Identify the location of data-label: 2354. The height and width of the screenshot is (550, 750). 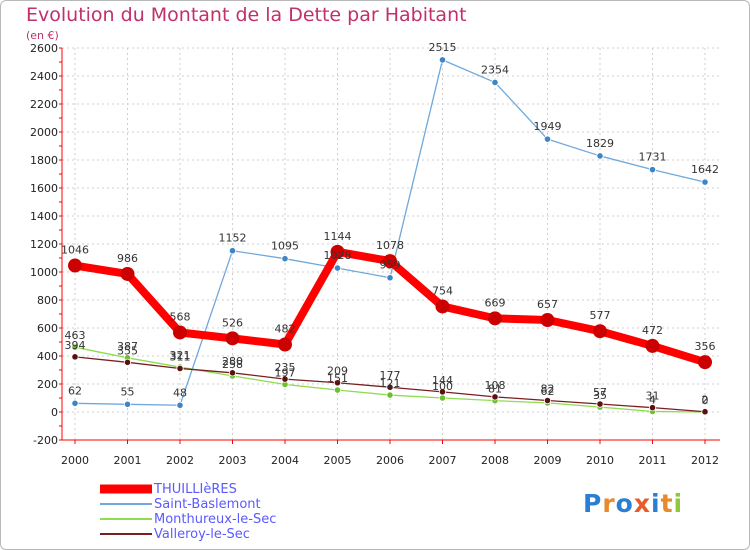
(495, 69).